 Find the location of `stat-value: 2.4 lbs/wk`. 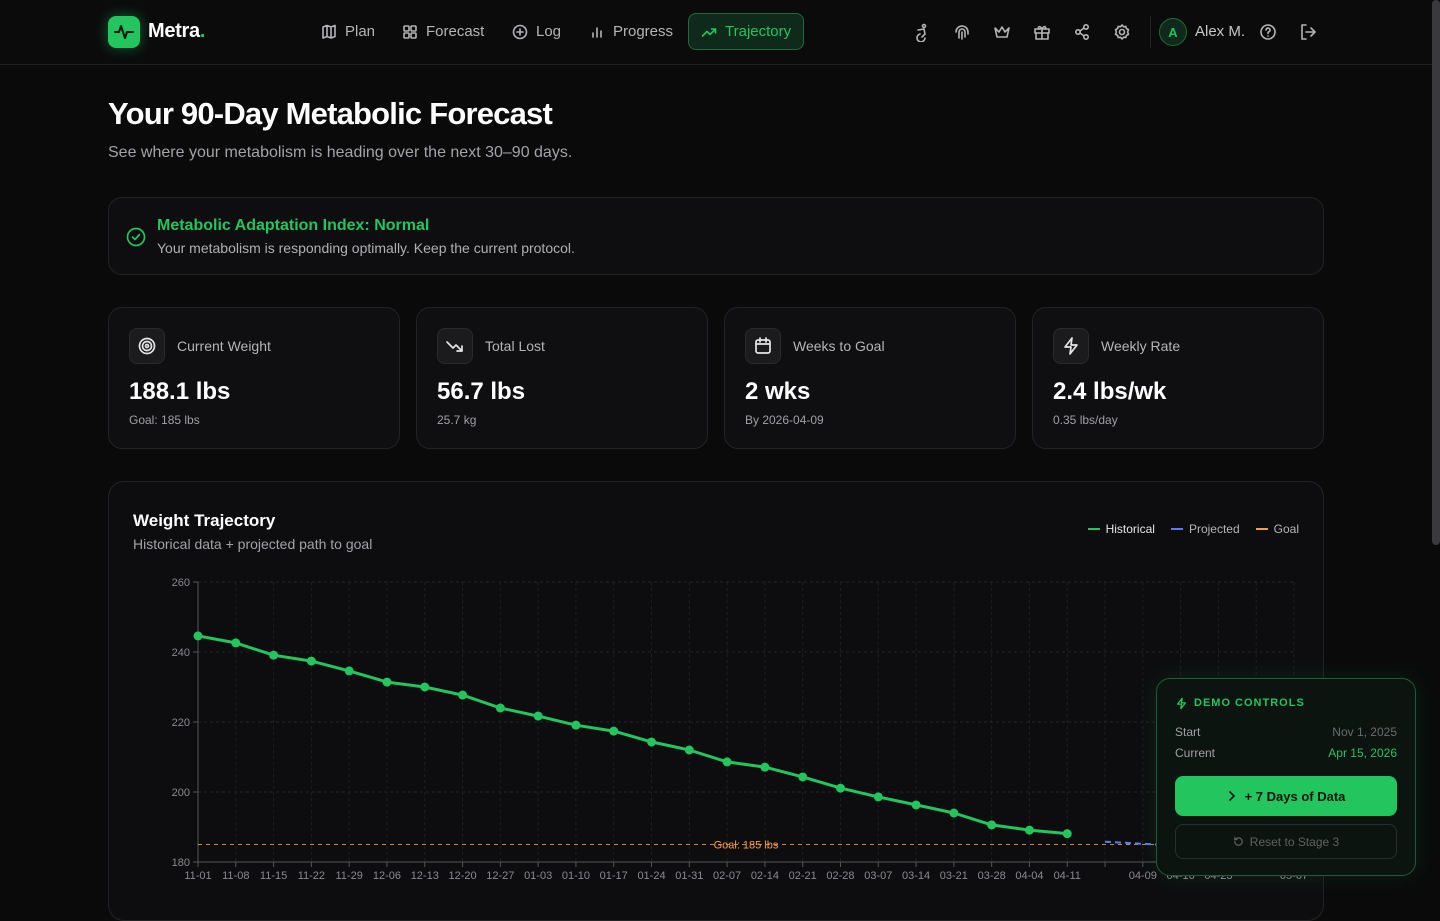

stat-value: 2.4 lbs/wk is located at coordinates (1110, 391).